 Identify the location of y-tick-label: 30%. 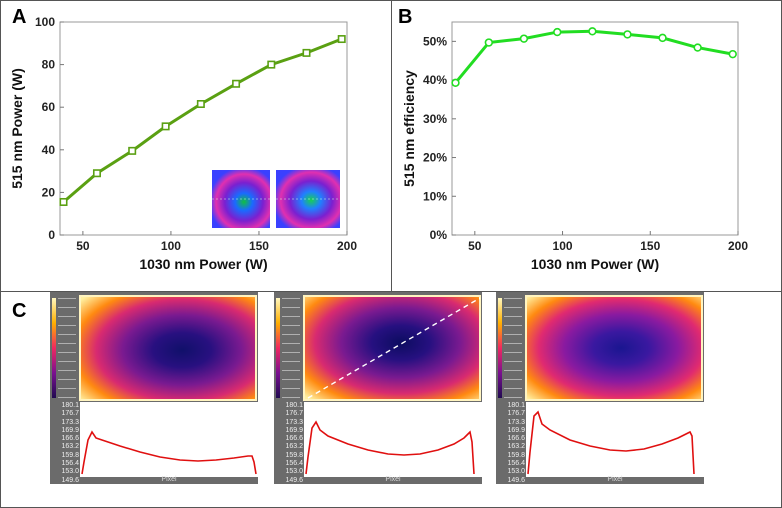
(435, 119).